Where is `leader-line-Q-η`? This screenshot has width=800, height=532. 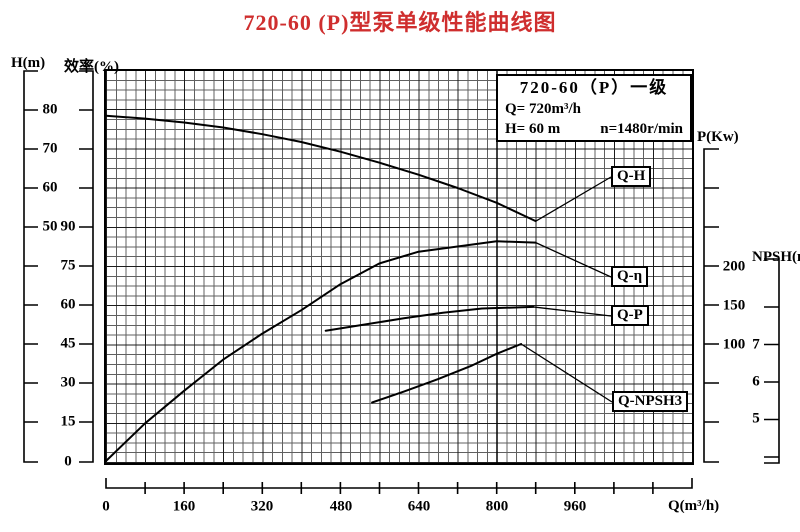 leader-line-Q-η is located at coordinates (573, 260).